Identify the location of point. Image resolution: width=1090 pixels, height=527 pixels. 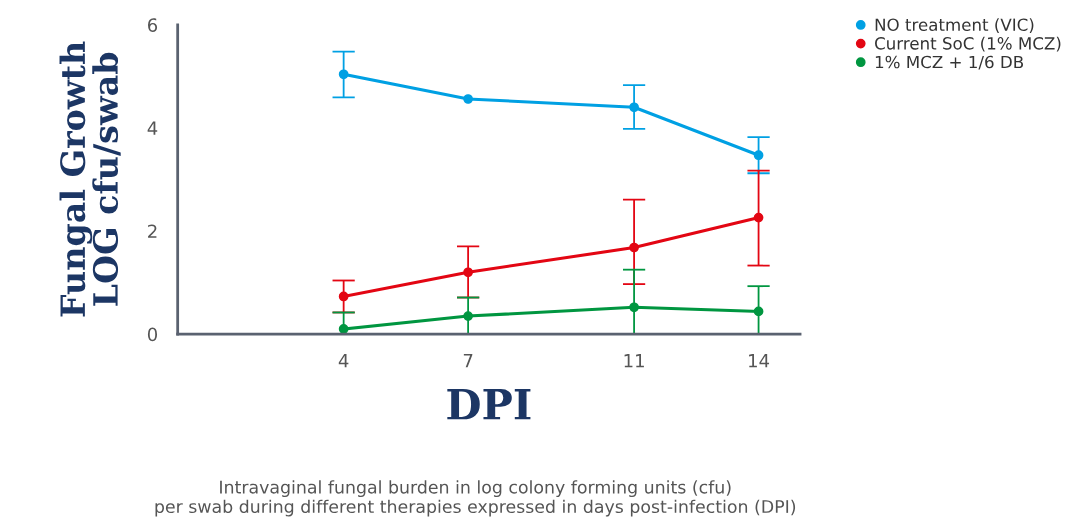
(468, 99).